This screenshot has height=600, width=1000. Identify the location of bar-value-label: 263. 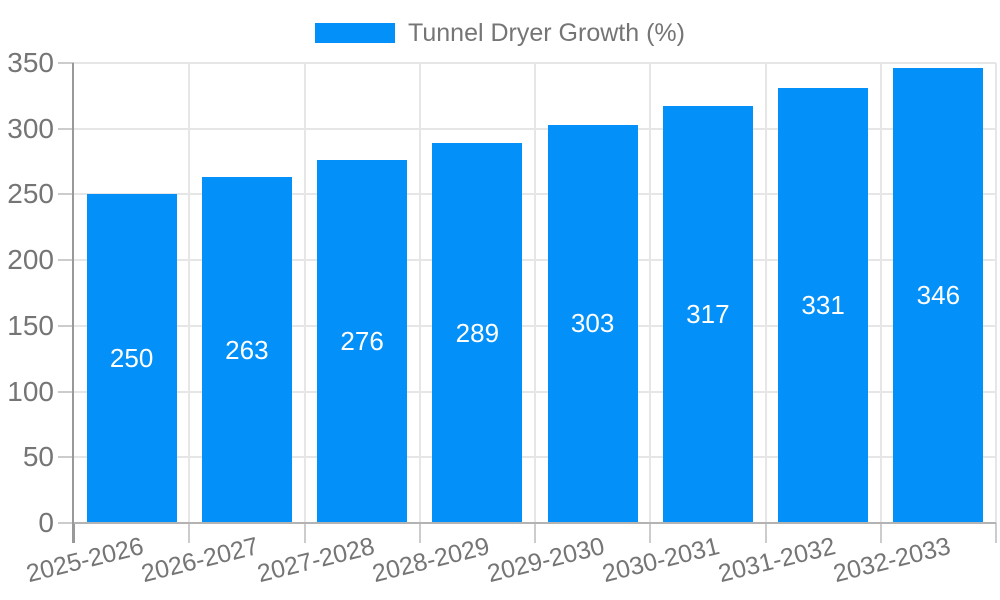
(247, 349).